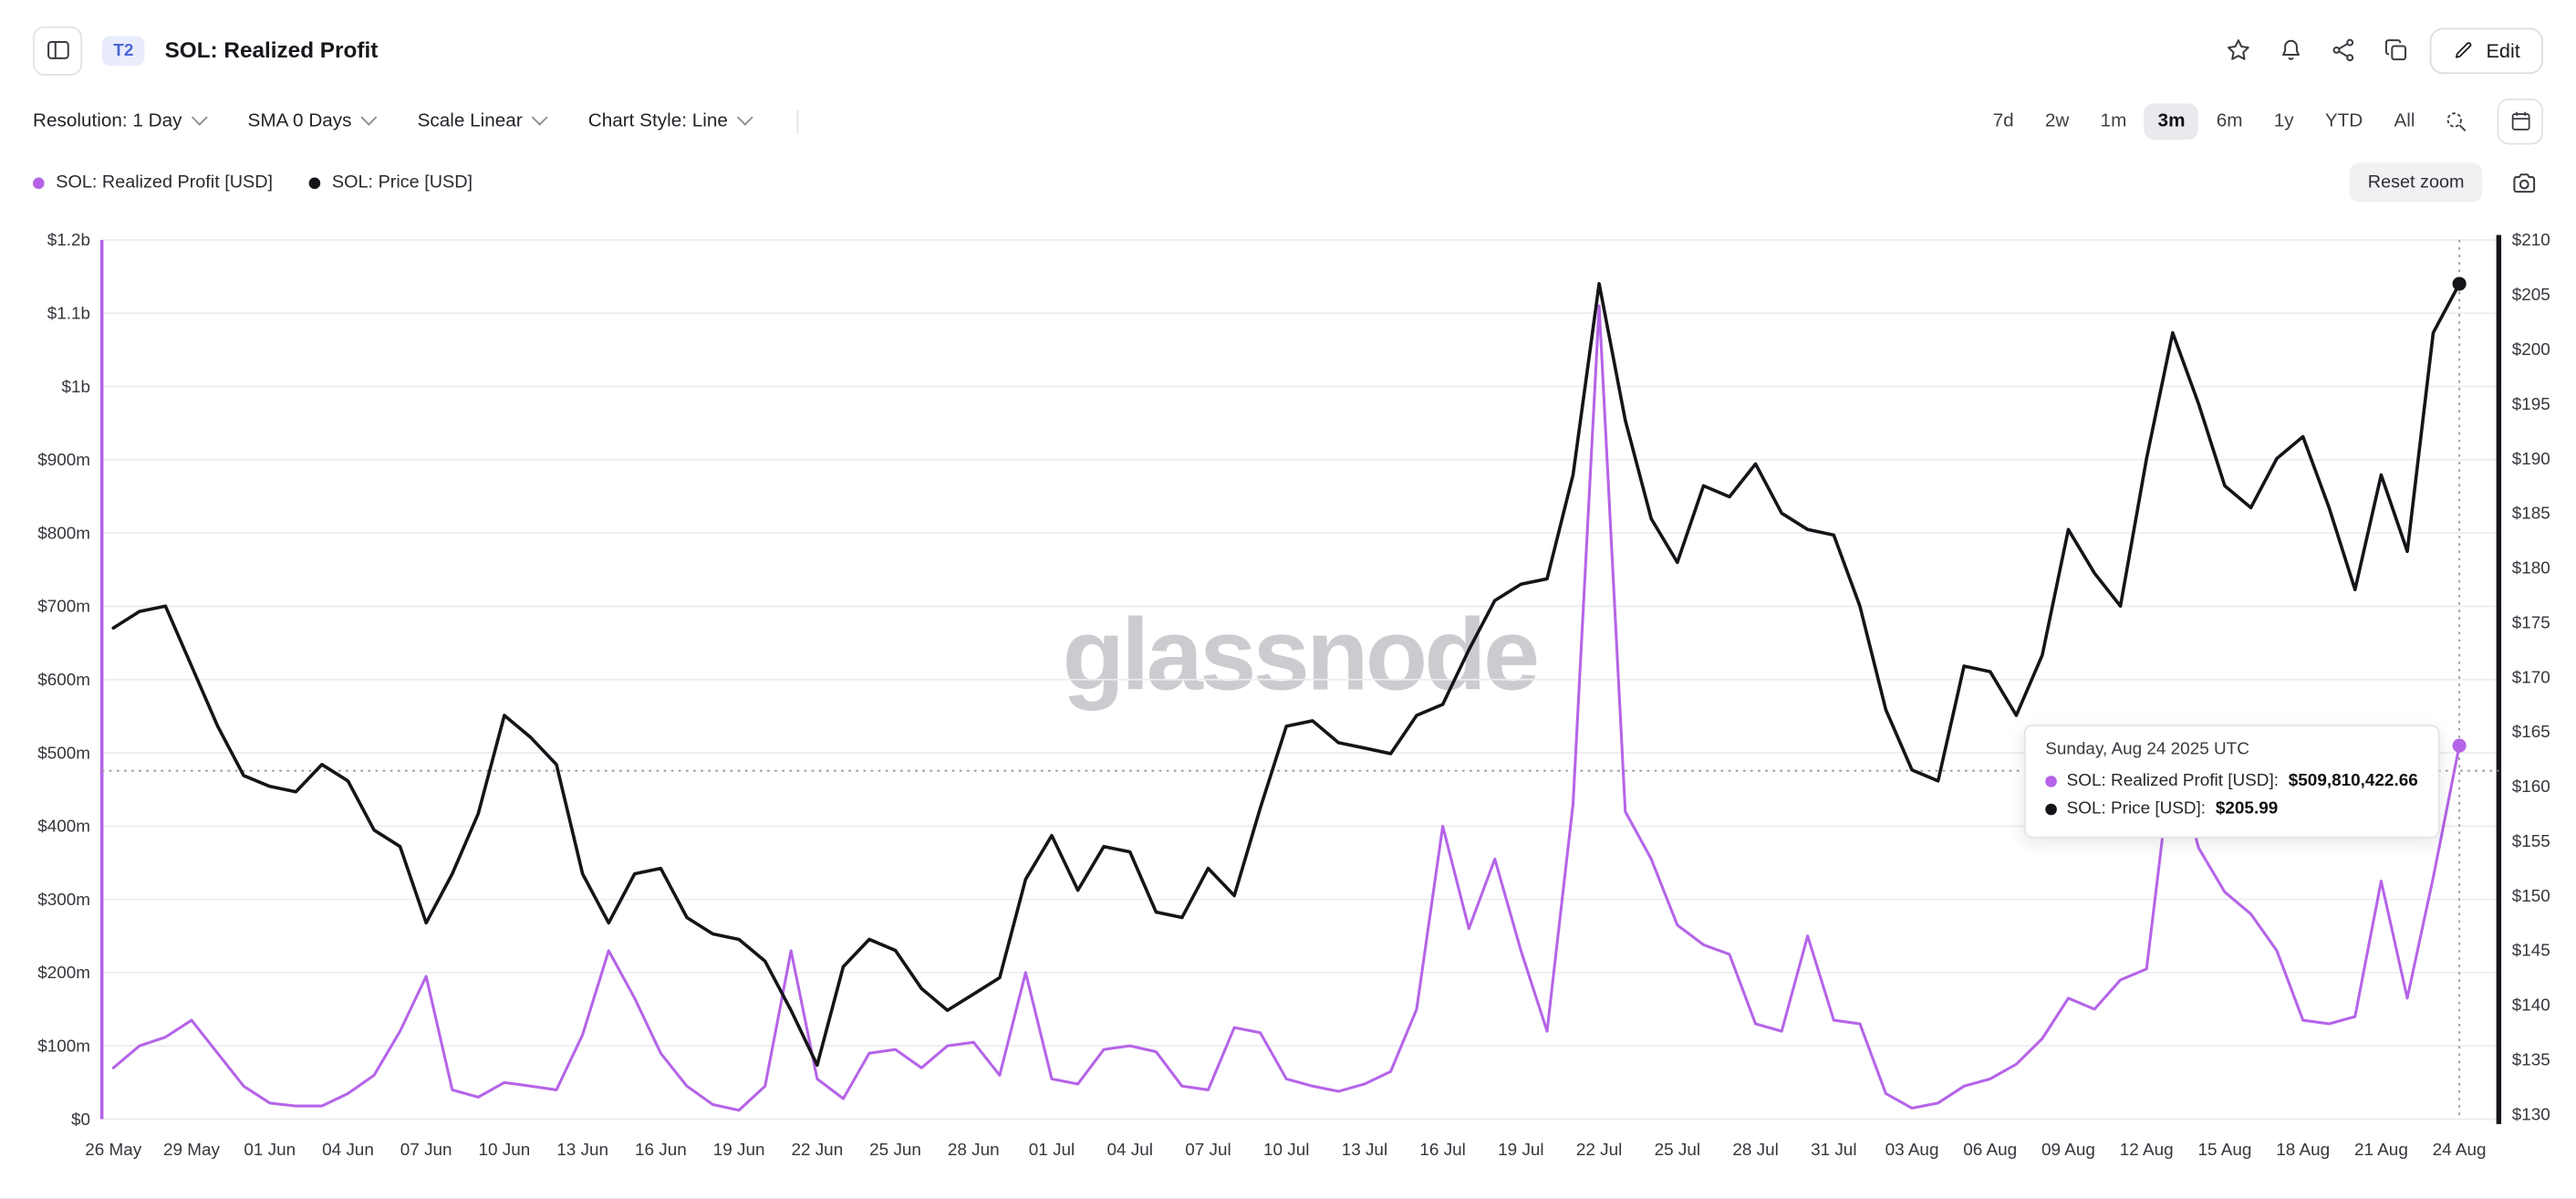  What do you see at coordinates (661, 1151) in the screenshot?
I see `x-axis-tick-label: 16 Jun` at bounding box center [661, 1151].